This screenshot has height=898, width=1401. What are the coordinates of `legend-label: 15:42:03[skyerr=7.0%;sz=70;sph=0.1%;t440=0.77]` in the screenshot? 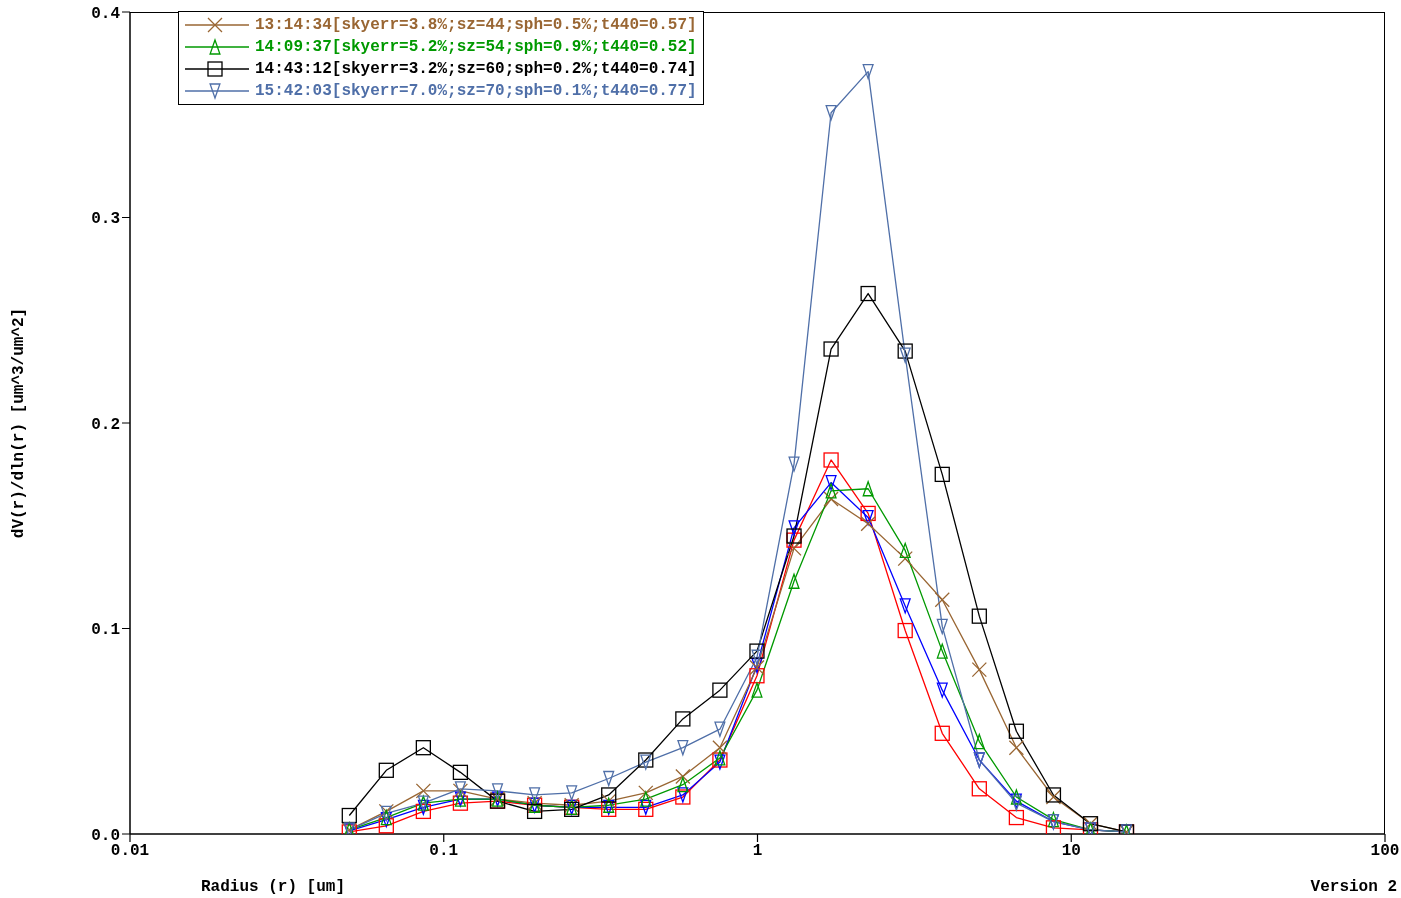 It's located at (476, 91).